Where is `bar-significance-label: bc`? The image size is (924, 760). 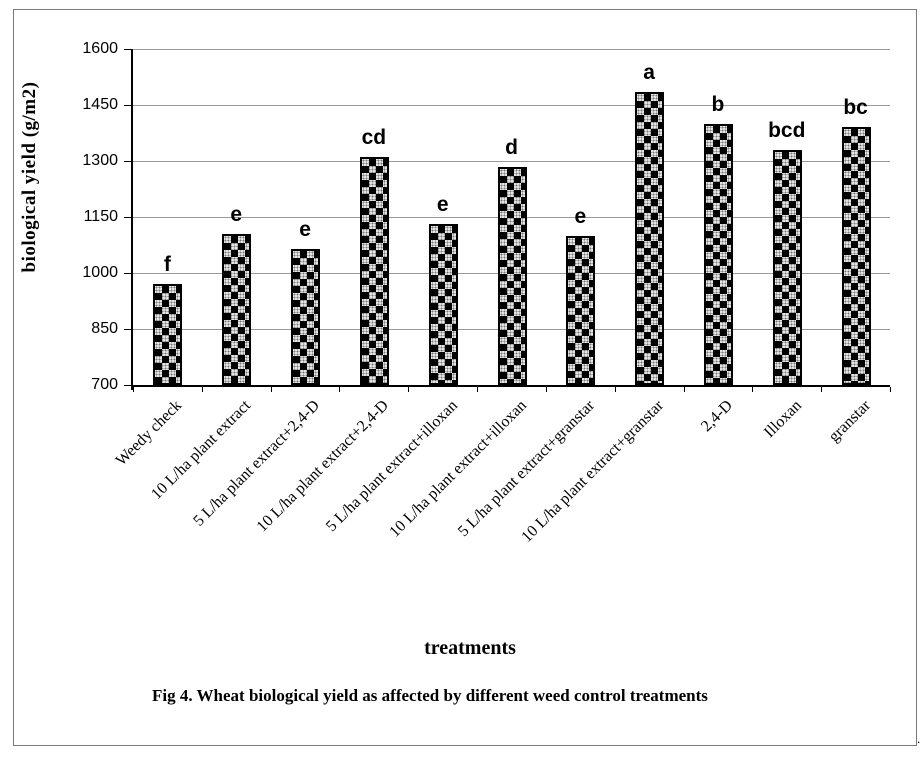 bar-significance-label: bc is located at coordinates (855, 108).